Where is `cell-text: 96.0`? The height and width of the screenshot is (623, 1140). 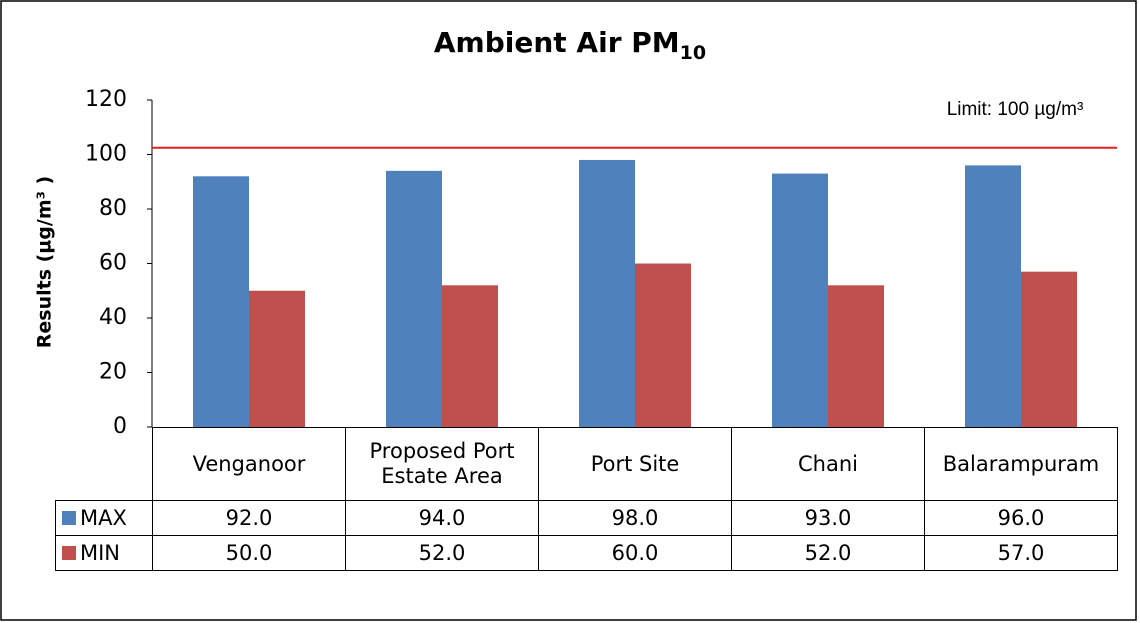
cell-text: 96.0 is located at coordinates (1021, 517).